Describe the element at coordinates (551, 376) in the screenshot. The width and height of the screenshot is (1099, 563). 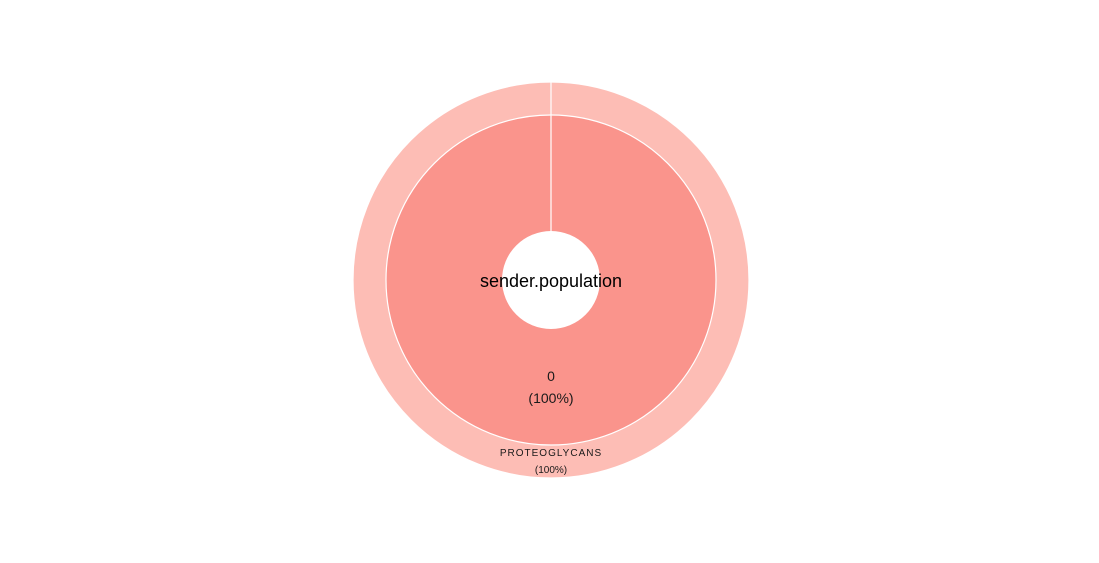
I see `inner-slice-label: 0` at that location.